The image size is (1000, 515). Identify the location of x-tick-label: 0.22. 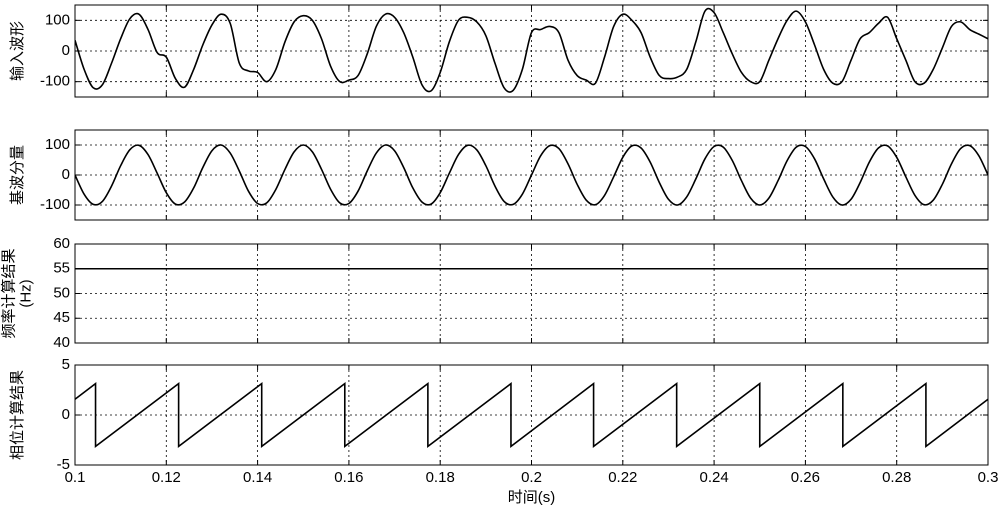
(622, 477).